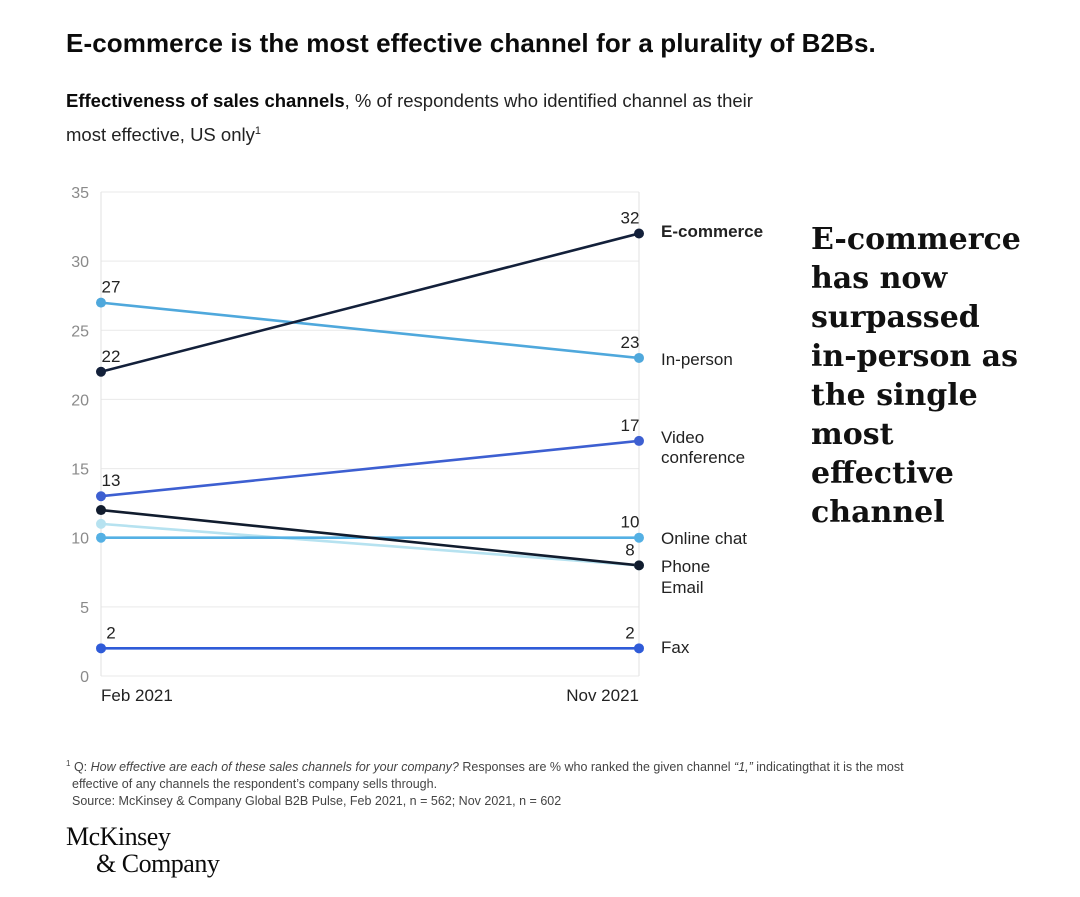  What do you see at coordinates (111, 480) in the screenshot?
I see `data-label: 13` at bounding box center [111, 480].